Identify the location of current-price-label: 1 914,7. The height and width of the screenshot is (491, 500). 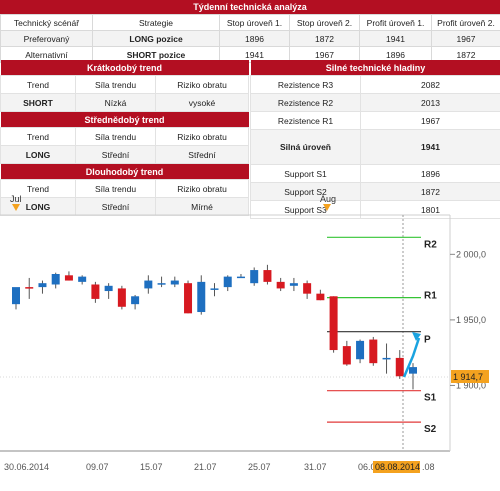
(468, 377).